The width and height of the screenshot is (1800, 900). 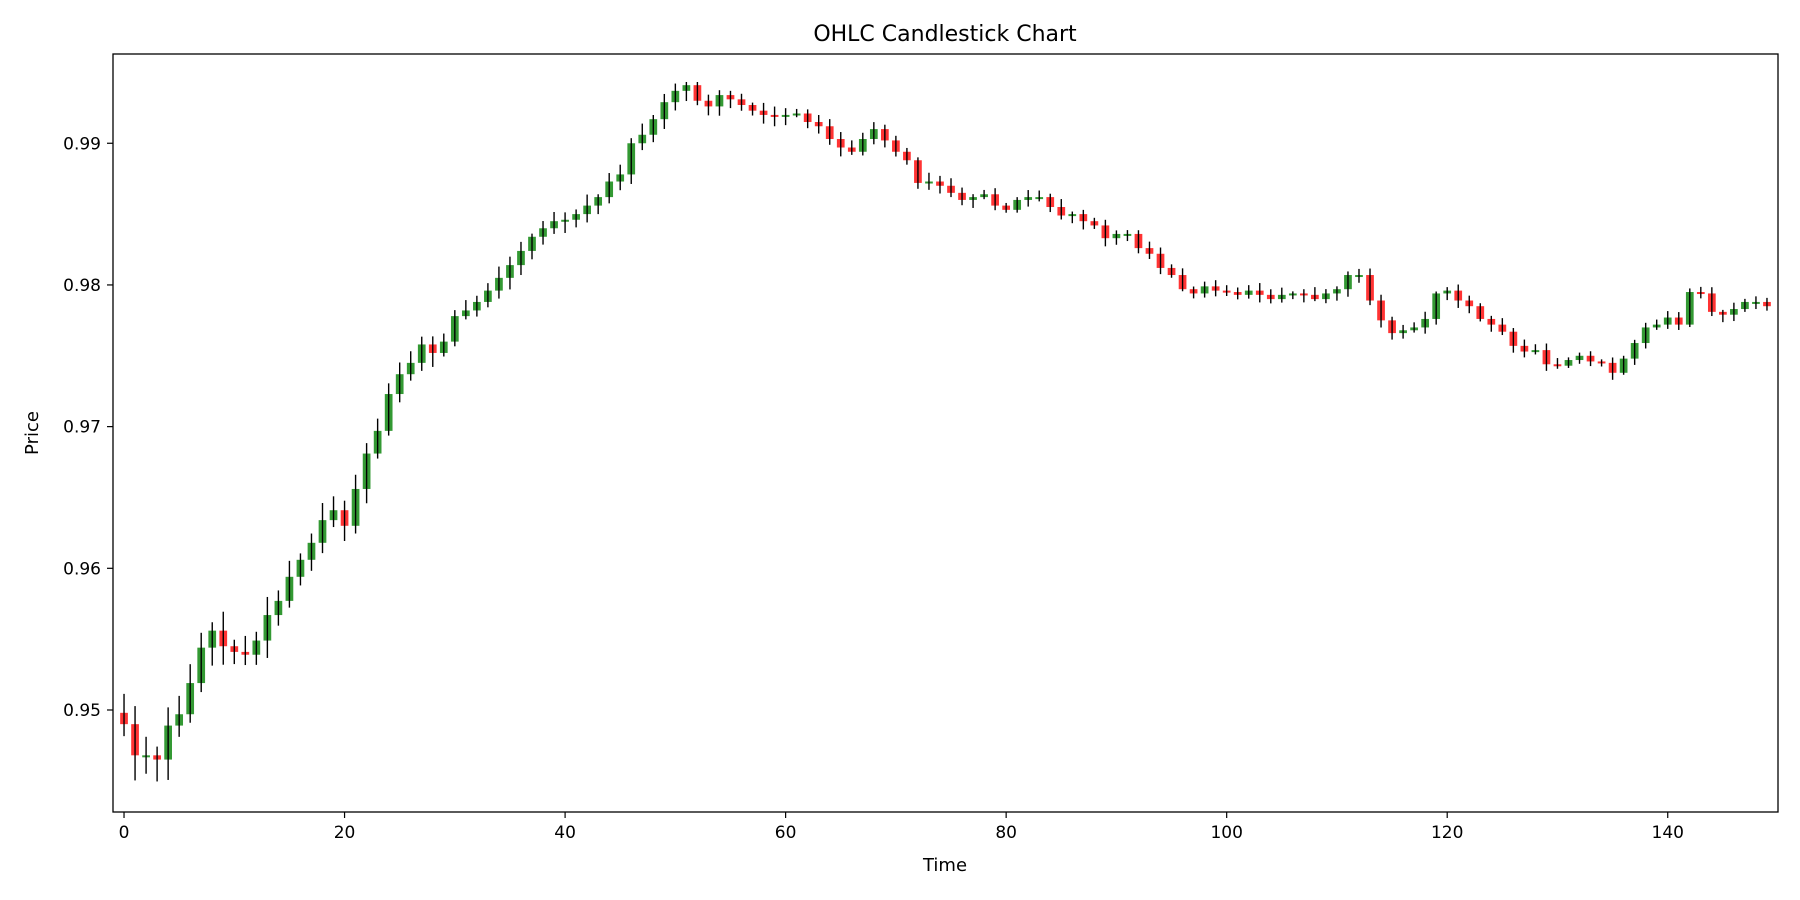 I want to click on x-tick-label: 60, so click(x=786, y=833).